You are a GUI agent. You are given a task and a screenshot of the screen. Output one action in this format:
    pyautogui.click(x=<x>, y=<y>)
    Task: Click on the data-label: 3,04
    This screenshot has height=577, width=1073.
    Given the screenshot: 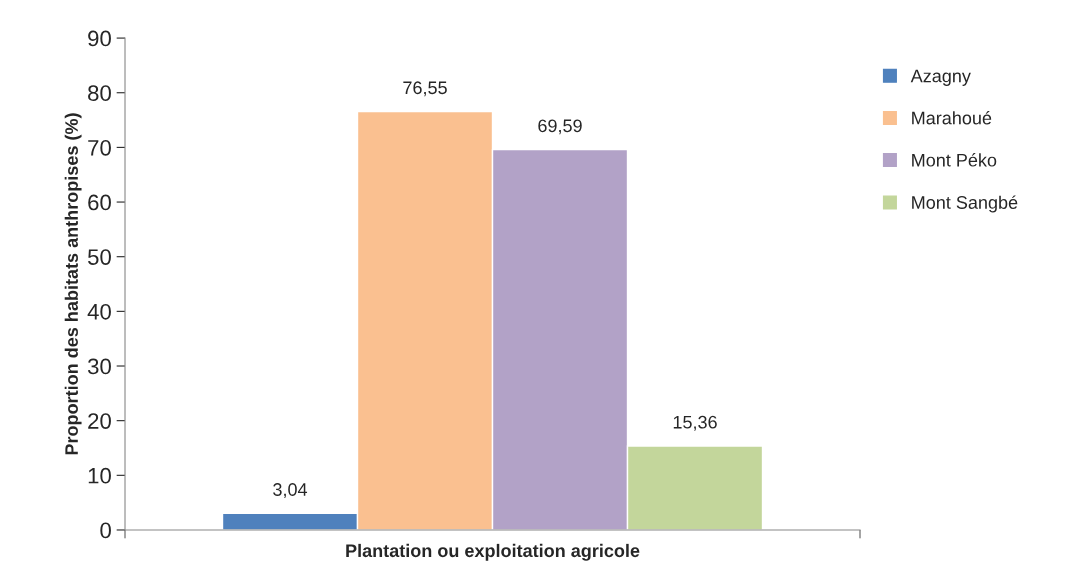 What is the action you would take?
    pyautogui.click(x=290, y=491)
    